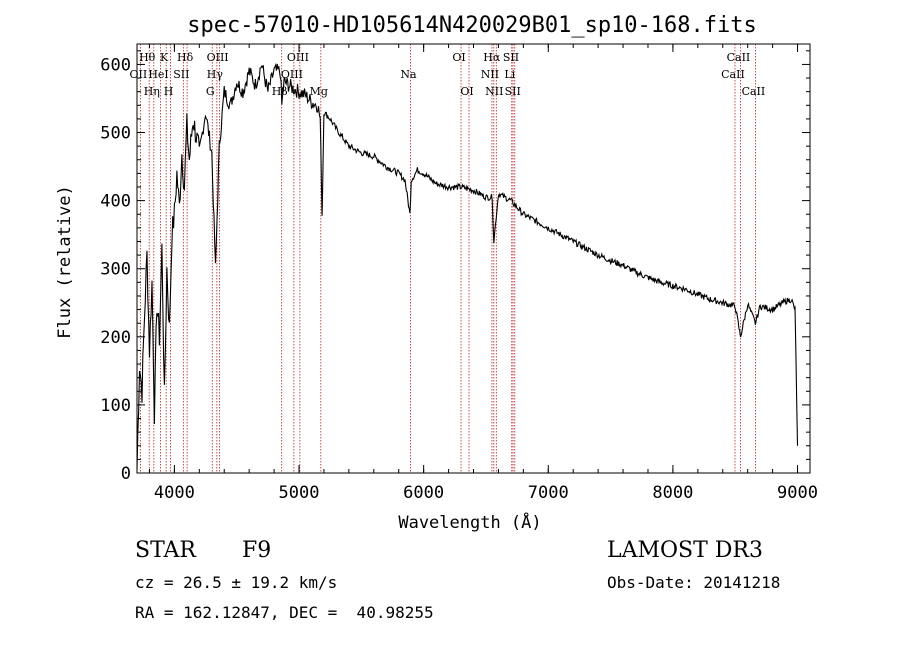 This screenshot has width=900, height=649. What do you see at coordinates (490, 74) in the screenshot?
I see `line-label-18: NII` at bounding box center [490, 74].